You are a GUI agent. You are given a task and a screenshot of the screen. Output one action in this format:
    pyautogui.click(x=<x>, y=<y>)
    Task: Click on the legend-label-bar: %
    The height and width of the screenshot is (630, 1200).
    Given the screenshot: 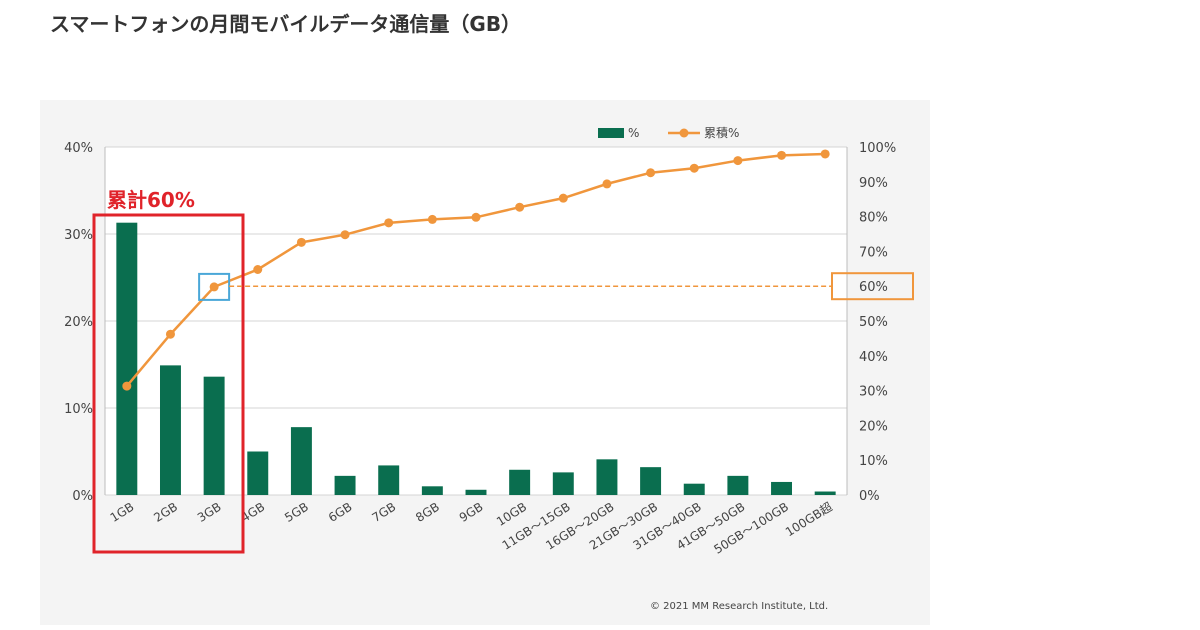 What is the action you would take?
    pyautogui.click(x=633, y=133)
    